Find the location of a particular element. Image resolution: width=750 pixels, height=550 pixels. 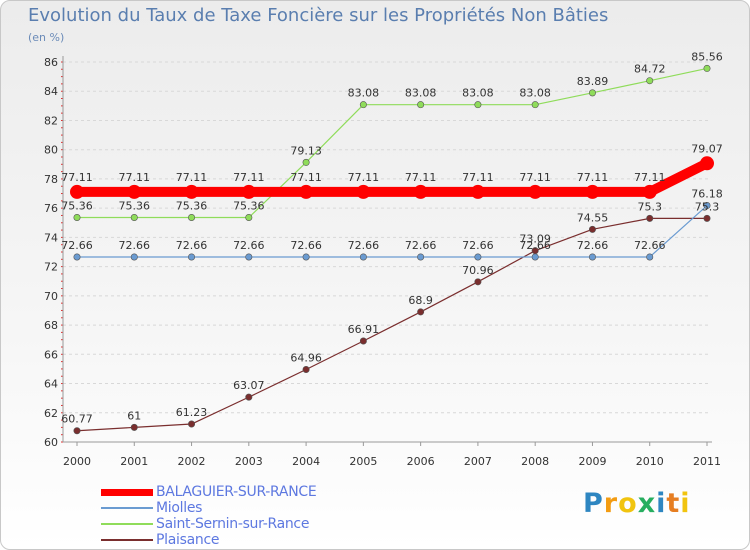

data-label: 70.96 is located at coordinates (478, 270).